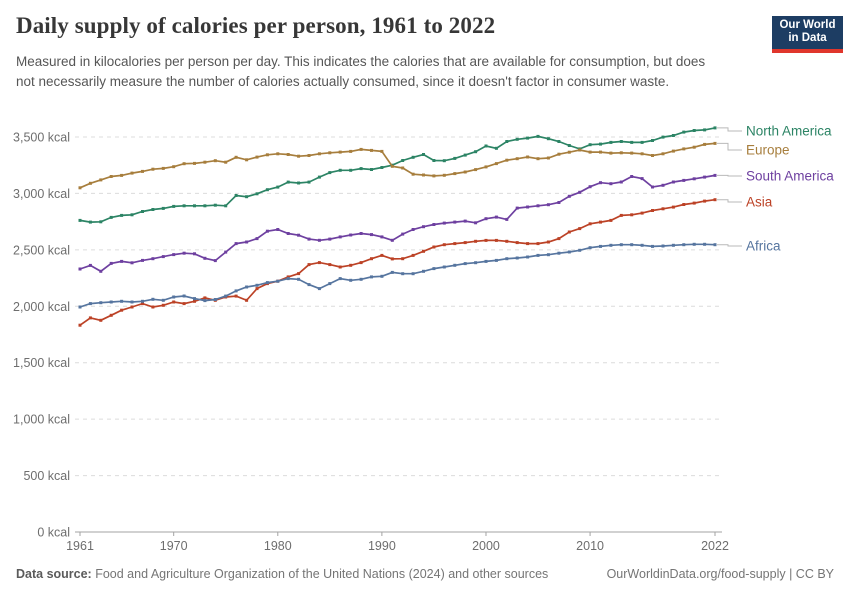 The image size is (850, 600). What do you see at coordinates (397, 165) in the screenshot?
I see `line-europe` at bounding box center [397, 165].